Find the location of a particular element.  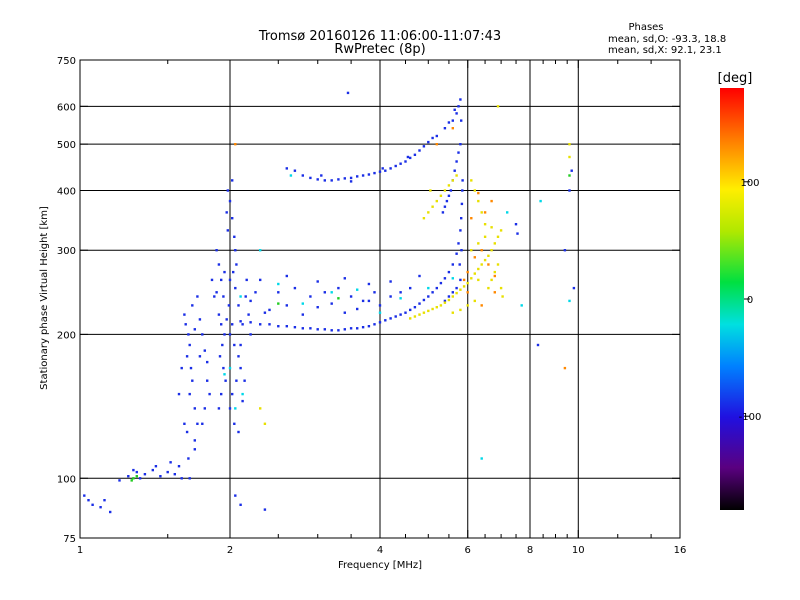

y-tick-label: 600 is located at coordinates (66, 107).